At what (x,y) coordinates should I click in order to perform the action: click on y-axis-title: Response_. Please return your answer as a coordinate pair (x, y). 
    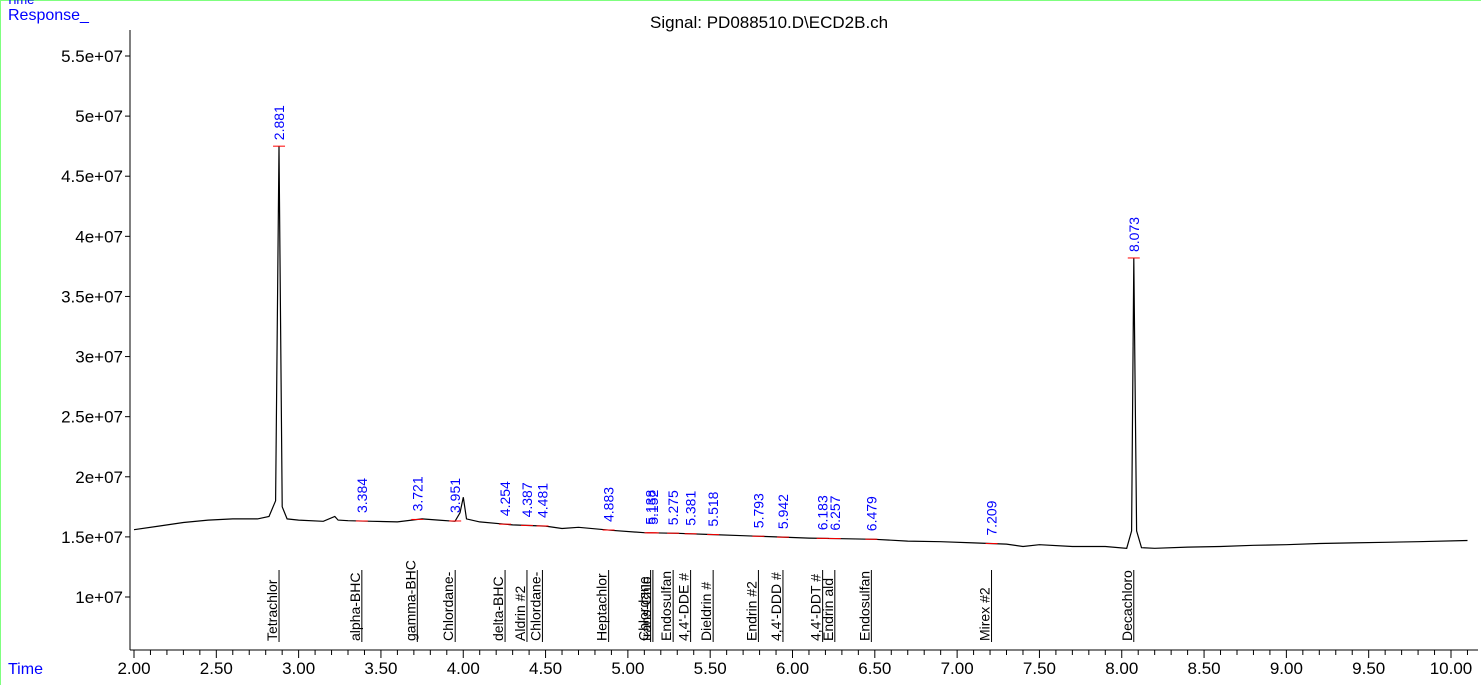
    Looking at the image, I should click on (48, 15).